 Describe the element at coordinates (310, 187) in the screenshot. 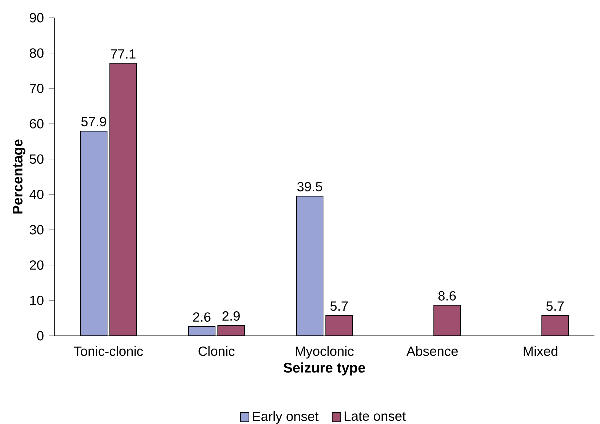

I see `data-label: 39.5` at that location.